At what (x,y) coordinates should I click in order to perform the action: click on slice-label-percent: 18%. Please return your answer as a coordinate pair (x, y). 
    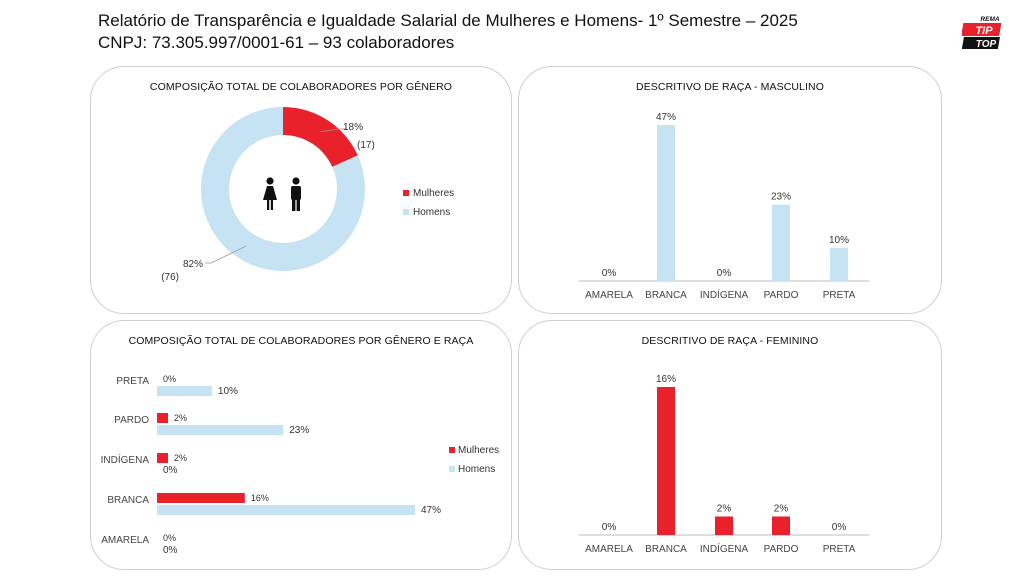
    Looking at the image, I should click on (353, 127).